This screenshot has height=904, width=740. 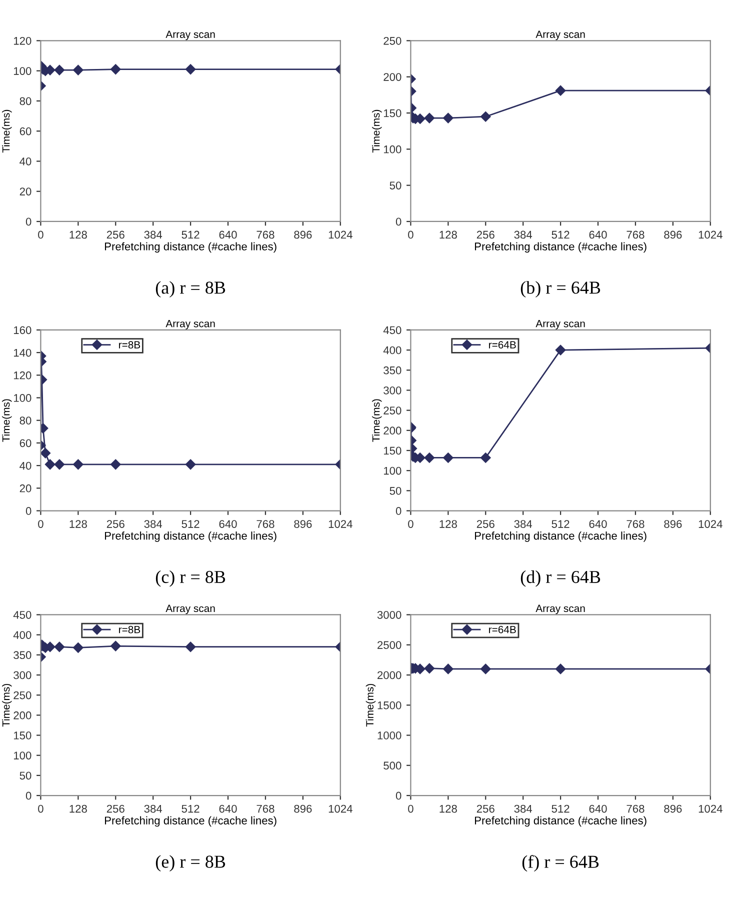 What do you see at coordinates (560, 578) in the screenshot?
I see `text: (d) r = 64B` at bounding box center [560, 578].